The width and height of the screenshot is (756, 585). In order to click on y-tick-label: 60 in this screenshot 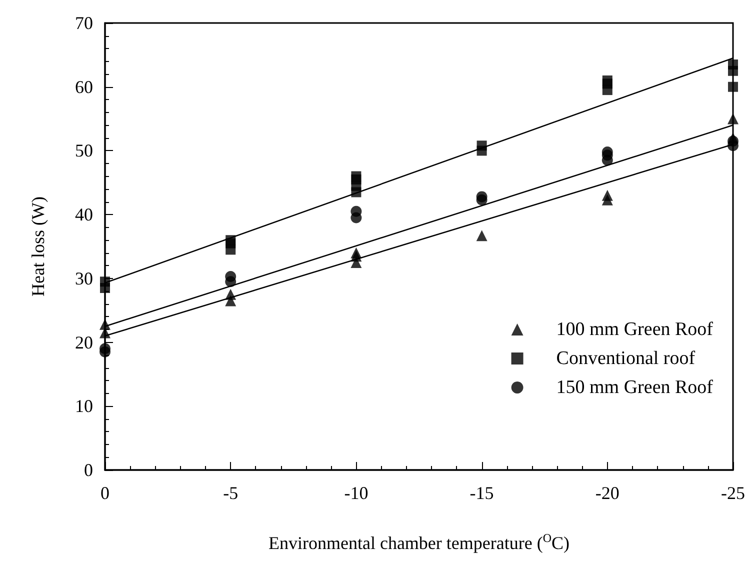, I will do `click(84, 86)`.